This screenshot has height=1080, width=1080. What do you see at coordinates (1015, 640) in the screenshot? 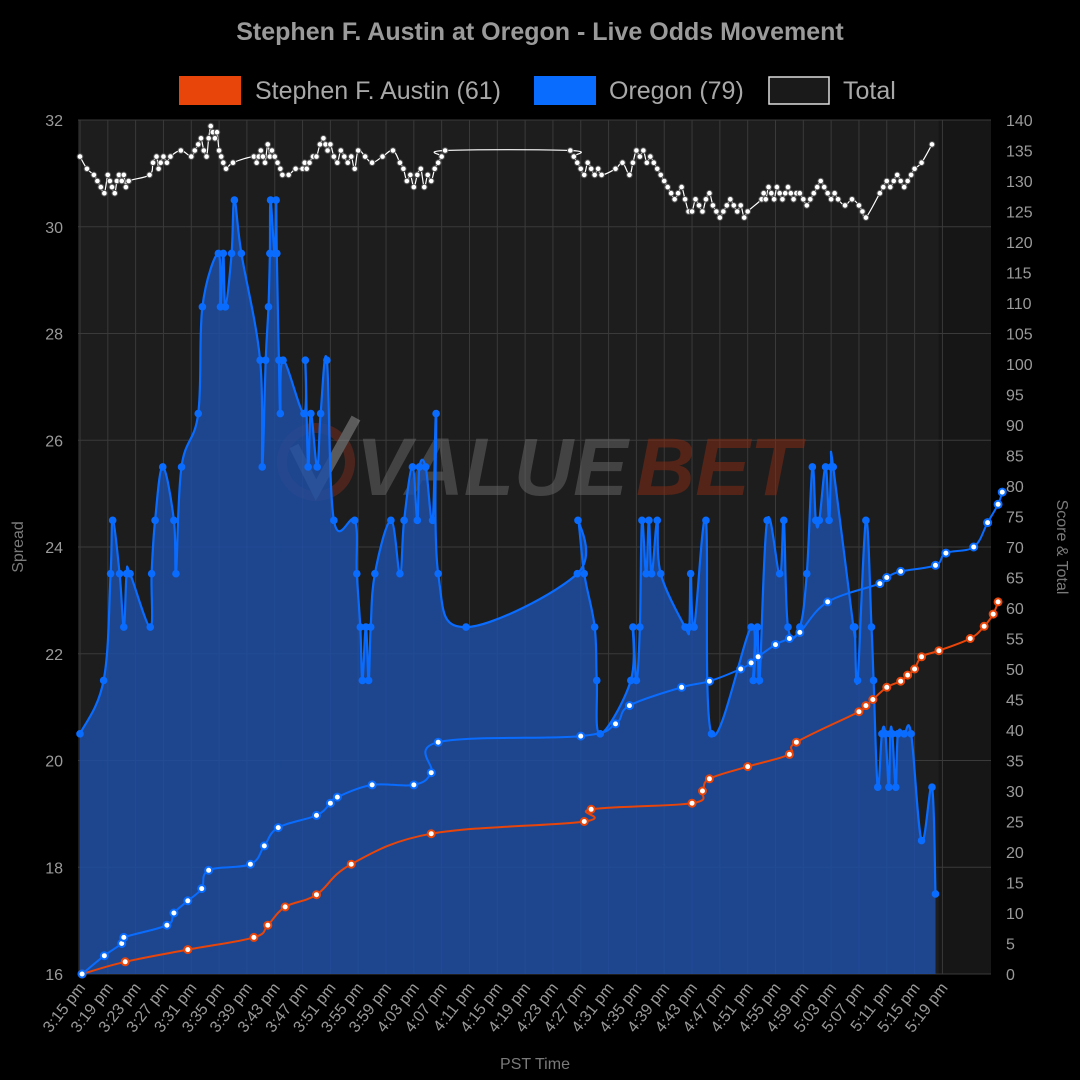
I see `y-tick-label-right: 55` at bounding box center [1015, 640].